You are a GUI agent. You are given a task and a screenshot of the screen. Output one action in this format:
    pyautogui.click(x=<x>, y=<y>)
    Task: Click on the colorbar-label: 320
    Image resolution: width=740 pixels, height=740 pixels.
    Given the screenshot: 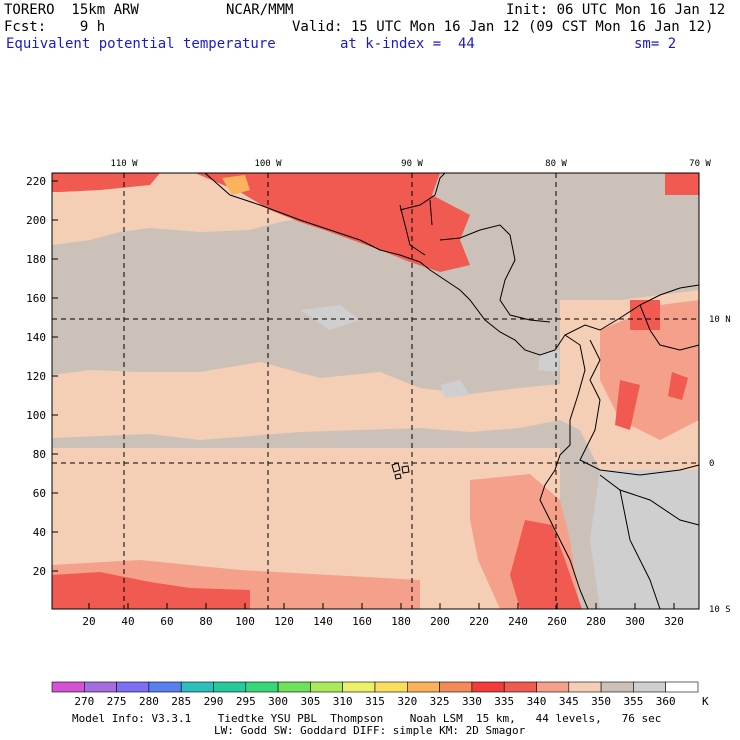 What is the action you would take?
    pyautogui.click(x=407, y=701)
    